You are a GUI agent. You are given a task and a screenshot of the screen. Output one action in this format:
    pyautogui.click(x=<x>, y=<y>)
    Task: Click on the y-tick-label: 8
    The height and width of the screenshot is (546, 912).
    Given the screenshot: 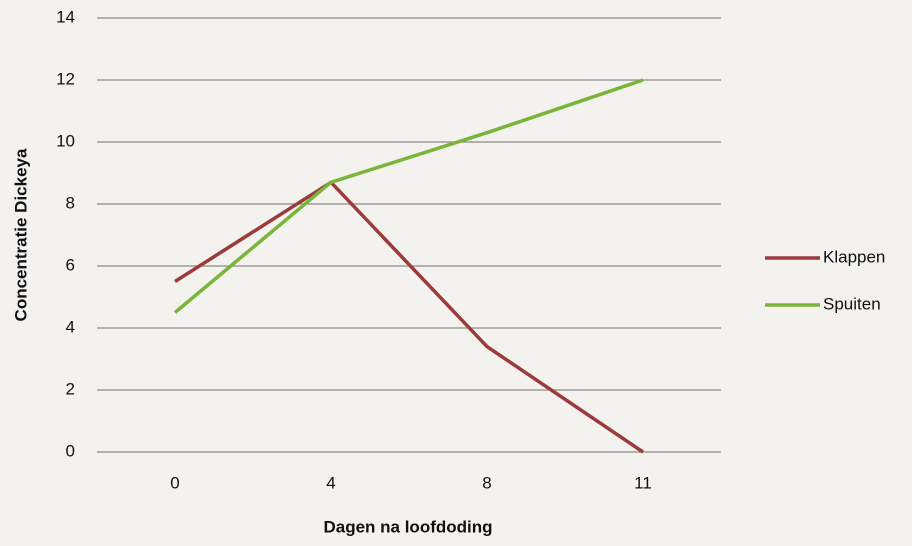 What is the action you would take?
    pyautogui.click(x=70, y=202)
    